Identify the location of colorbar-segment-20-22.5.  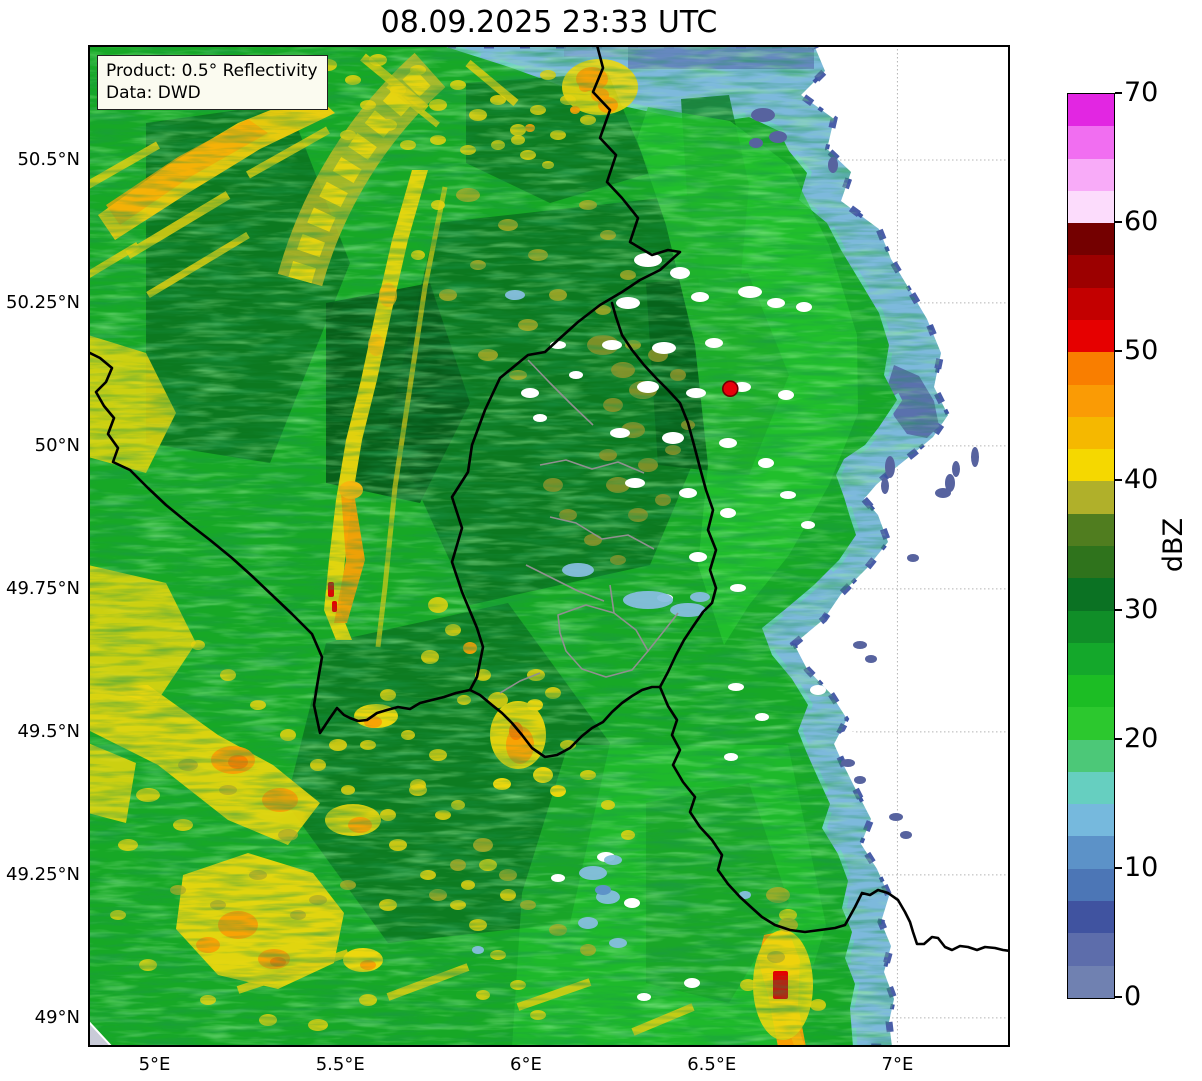
(1091, 723).